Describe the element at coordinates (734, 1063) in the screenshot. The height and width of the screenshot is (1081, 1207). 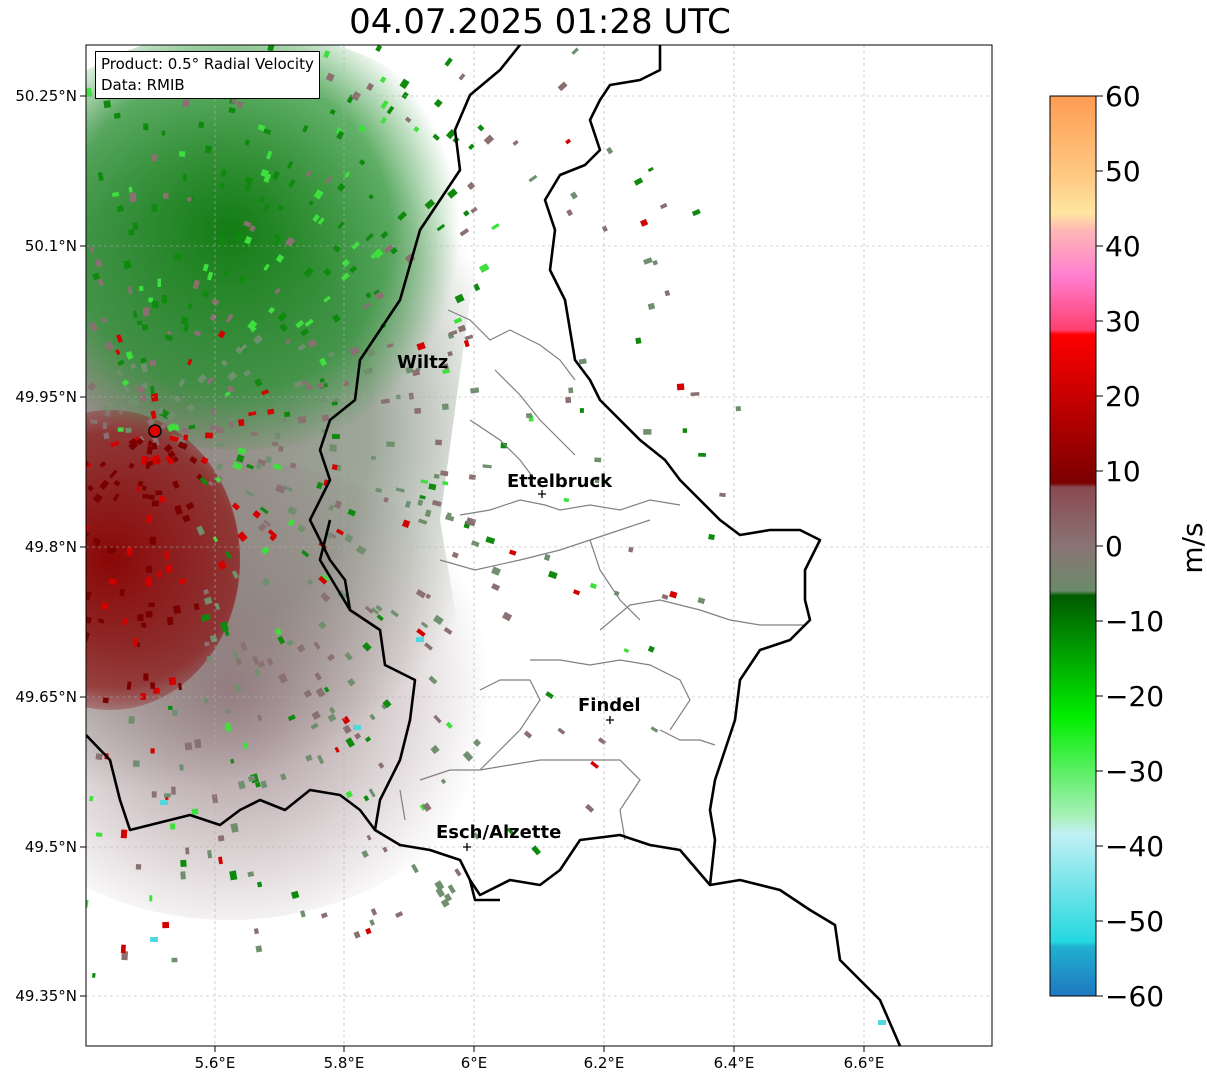
I see `lon-tick-label: 6.4°E` at that location.